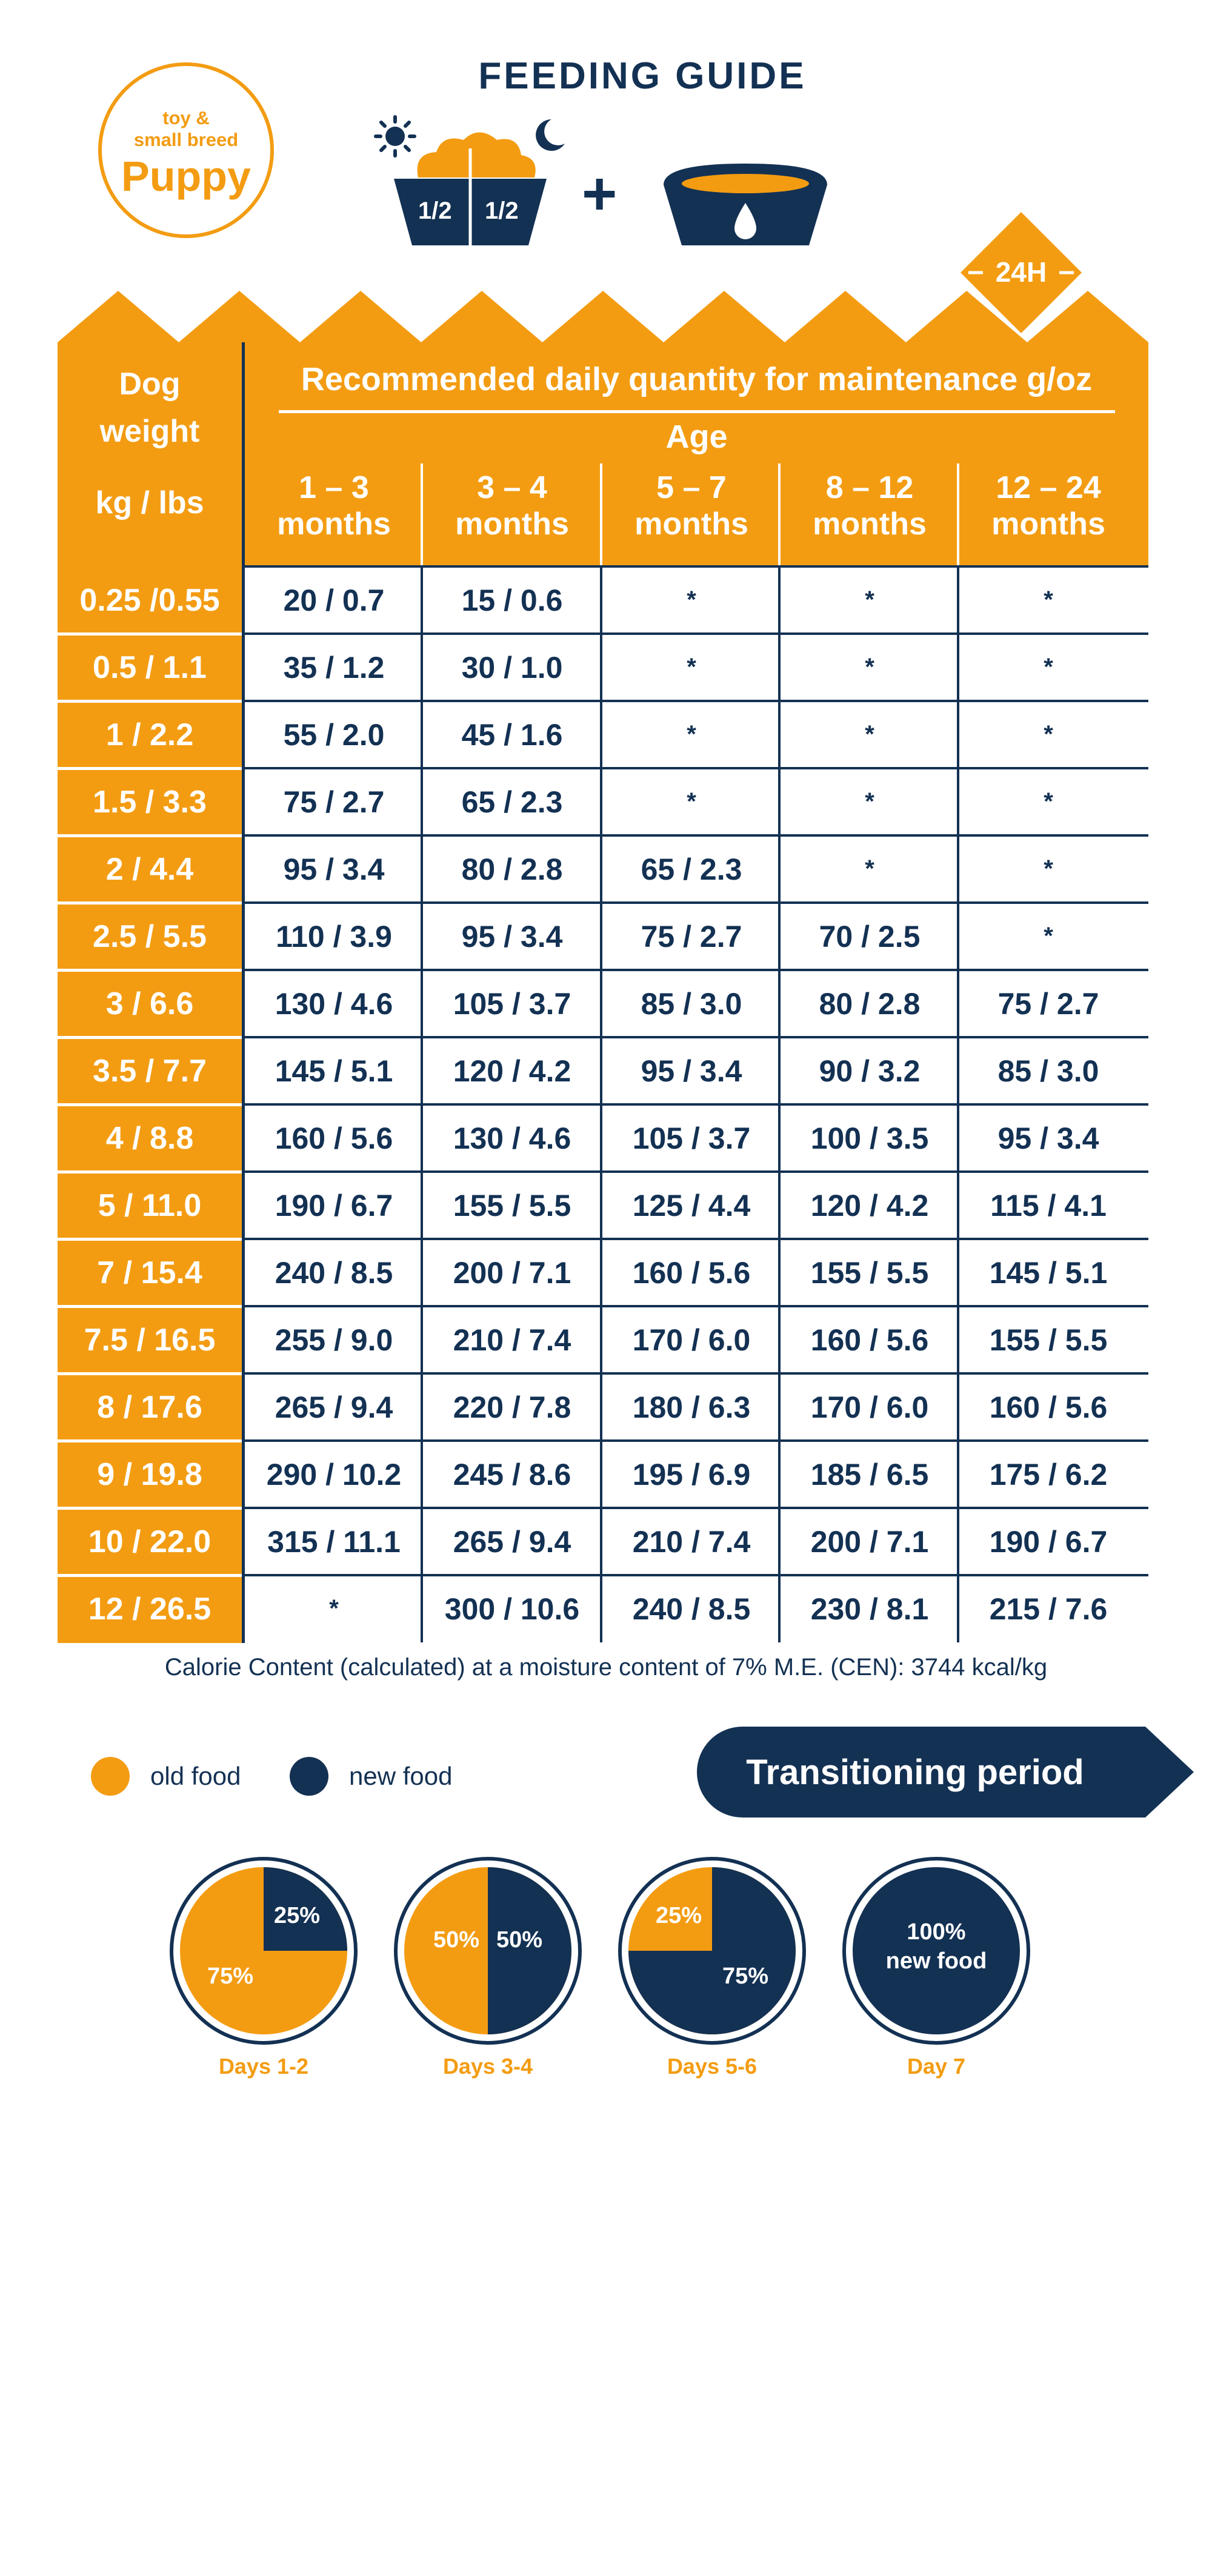 The height and width of the screenshot is (2576, 1212). I want to click on quantity-cell: 70 / 2.5, so click(870, 936).